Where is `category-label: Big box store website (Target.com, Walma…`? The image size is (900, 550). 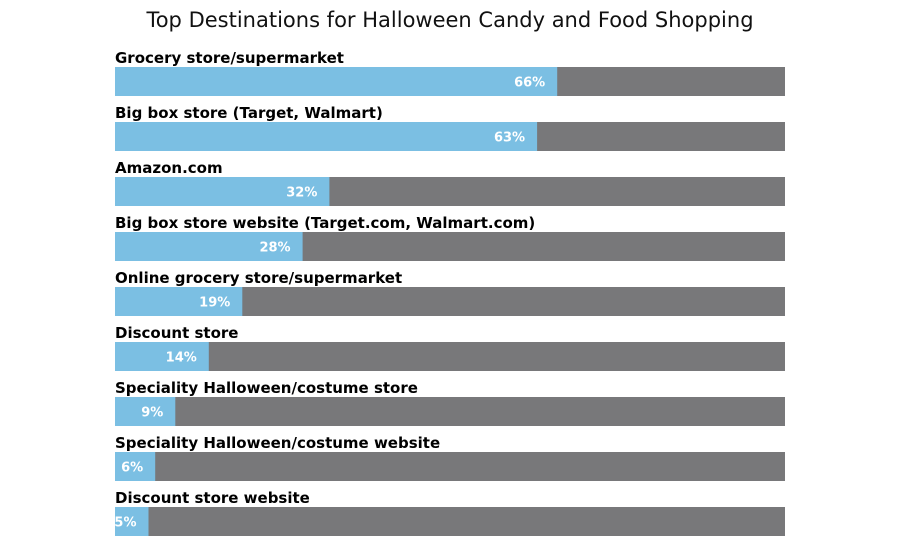 category-label: Big box store website (Target.com, Walma… is located at coordinates (325, 223).